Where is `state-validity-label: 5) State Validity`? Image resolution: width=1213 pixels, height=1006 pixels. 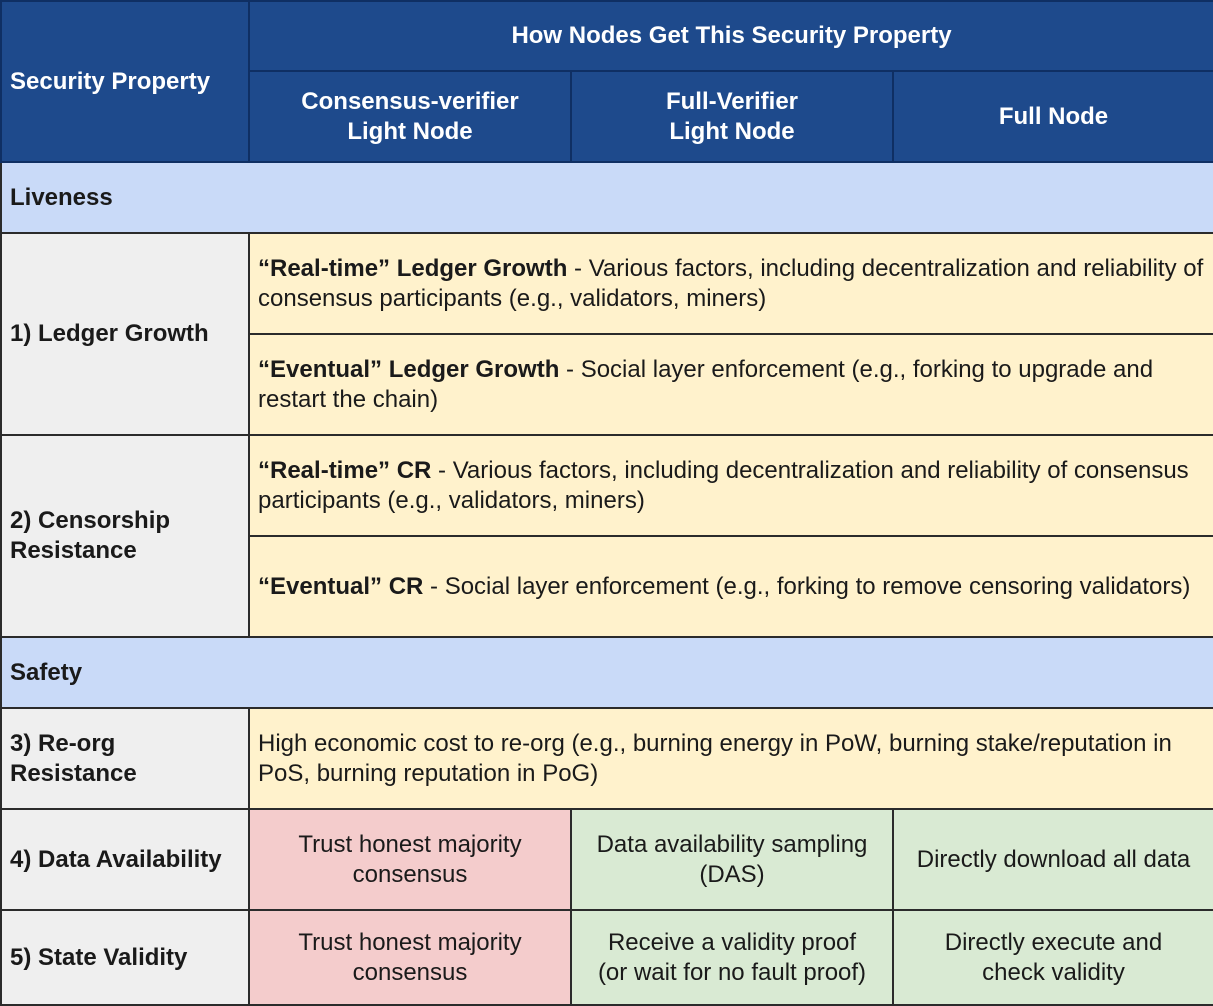 state-validity-label: 5) State Validity is located at coordinates (125, 957).